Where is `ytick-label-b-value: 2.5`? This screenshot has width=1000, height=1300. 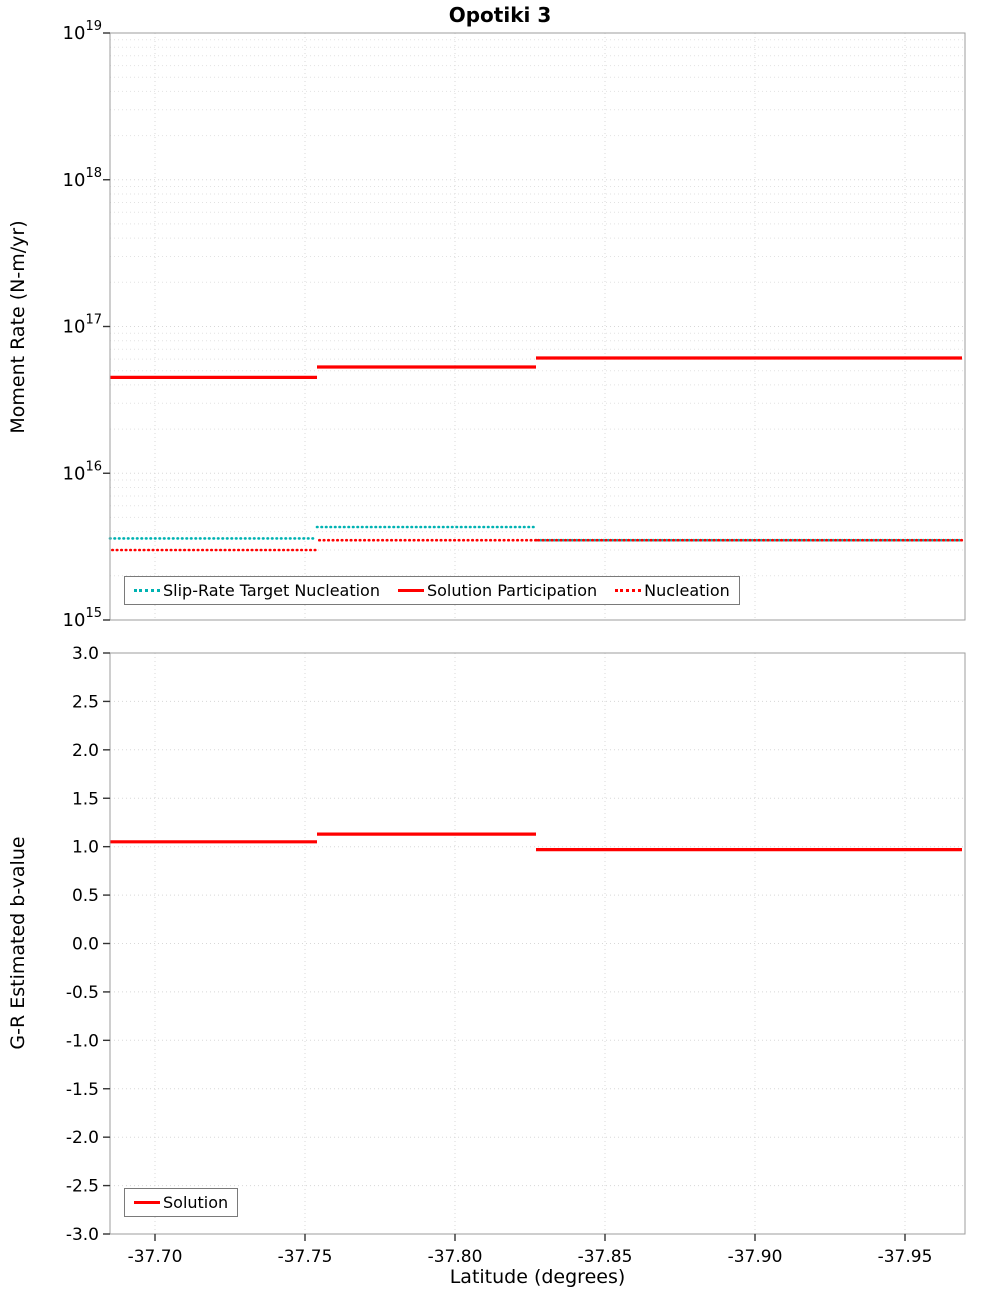 ytick-label-b-value: 2.5 is located at coordinates (85, 702).